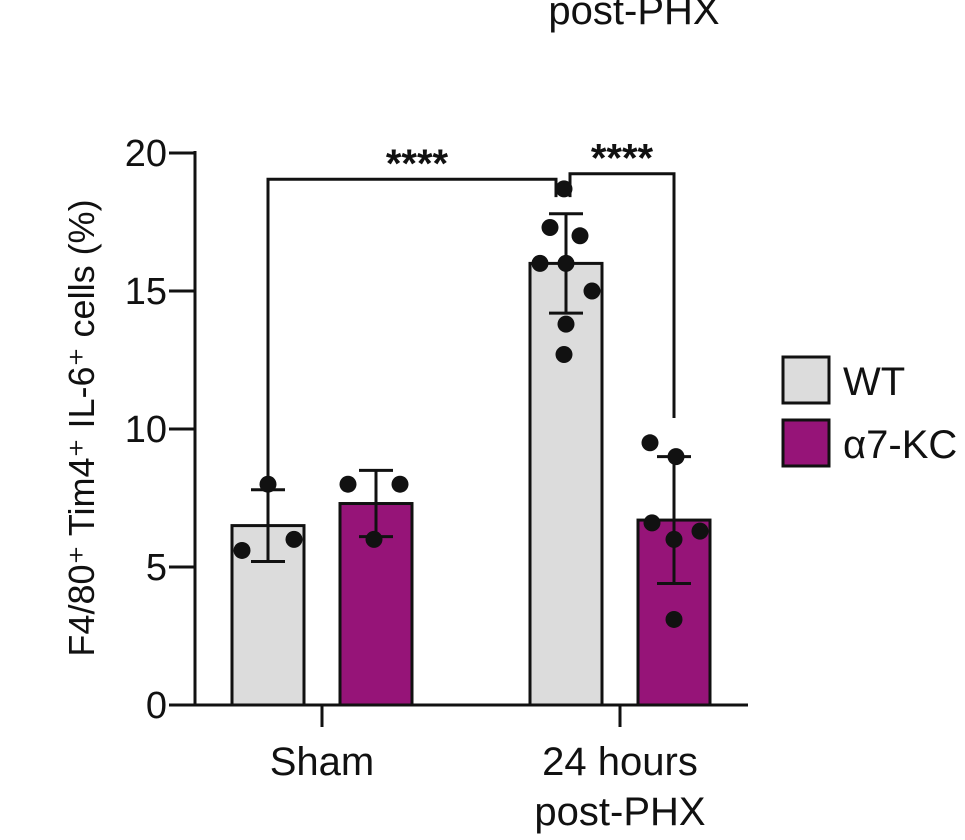 Image resolution: width=965 pixels, height=840 pixels. I want to click on y-axis-title: F4/80⁺ Tim4⁺ IL-6⁺ cells (%), so click(81, 427).